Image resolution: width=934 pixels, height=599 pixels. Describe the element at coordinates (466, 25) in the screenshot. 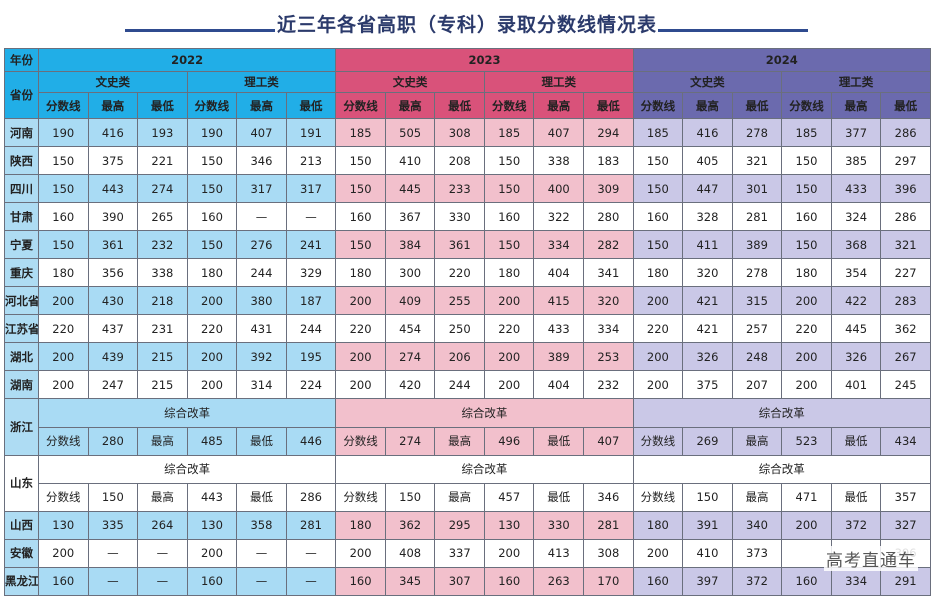

I see `page-title: 近三年各省高职（专科）录取分数线情况表` at that location.